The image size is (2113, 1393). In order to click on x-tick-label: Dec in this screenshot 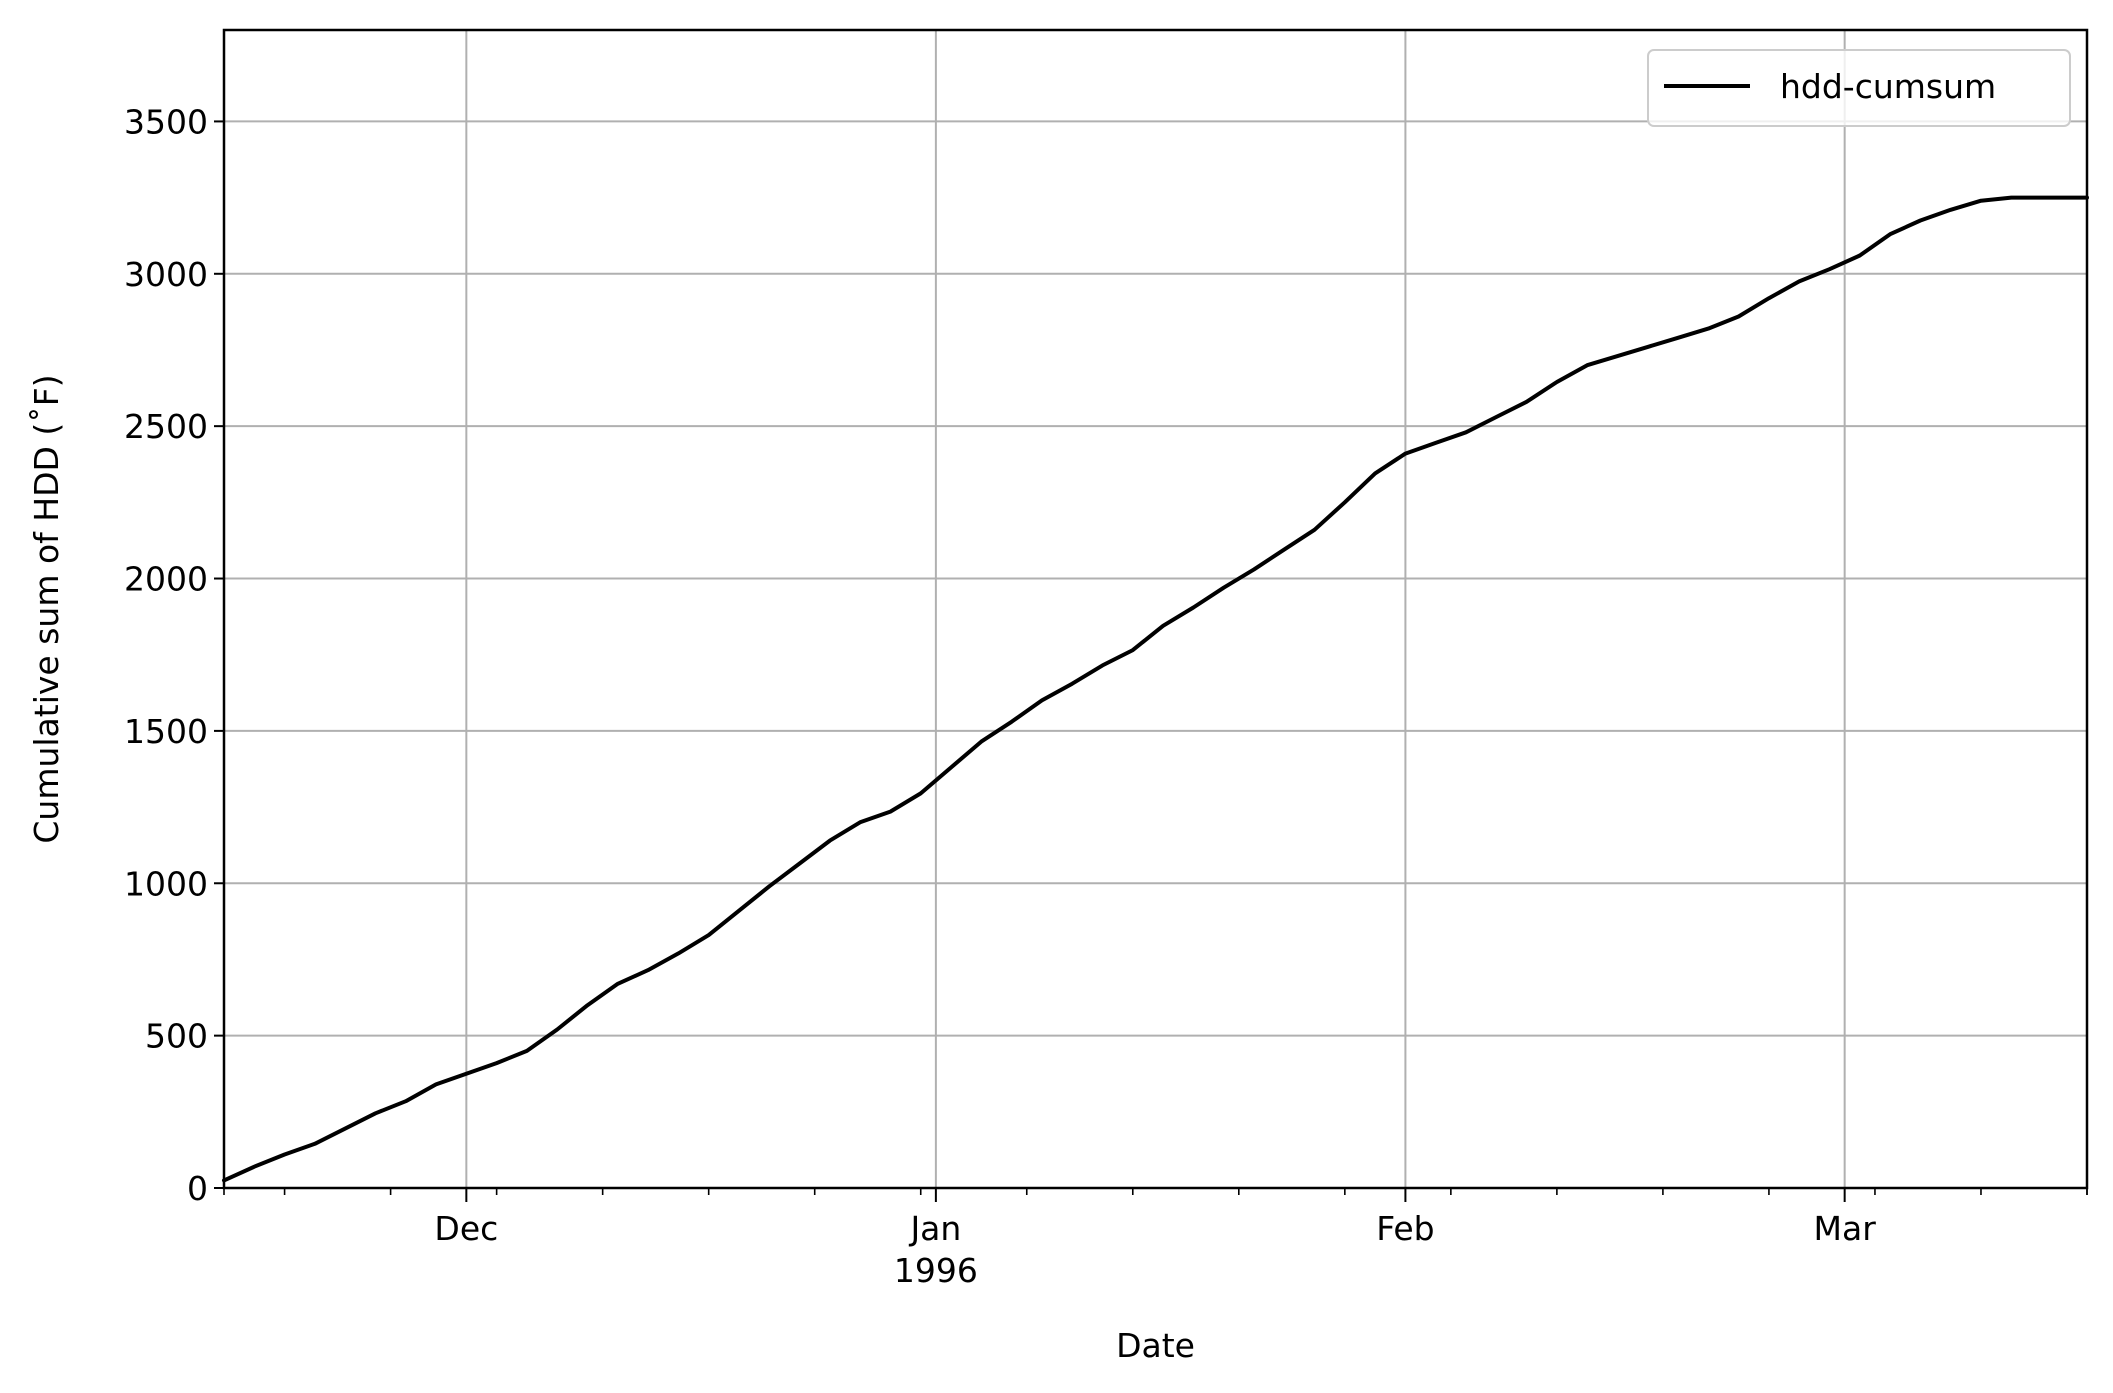, I will do `click(466, 1228)`.